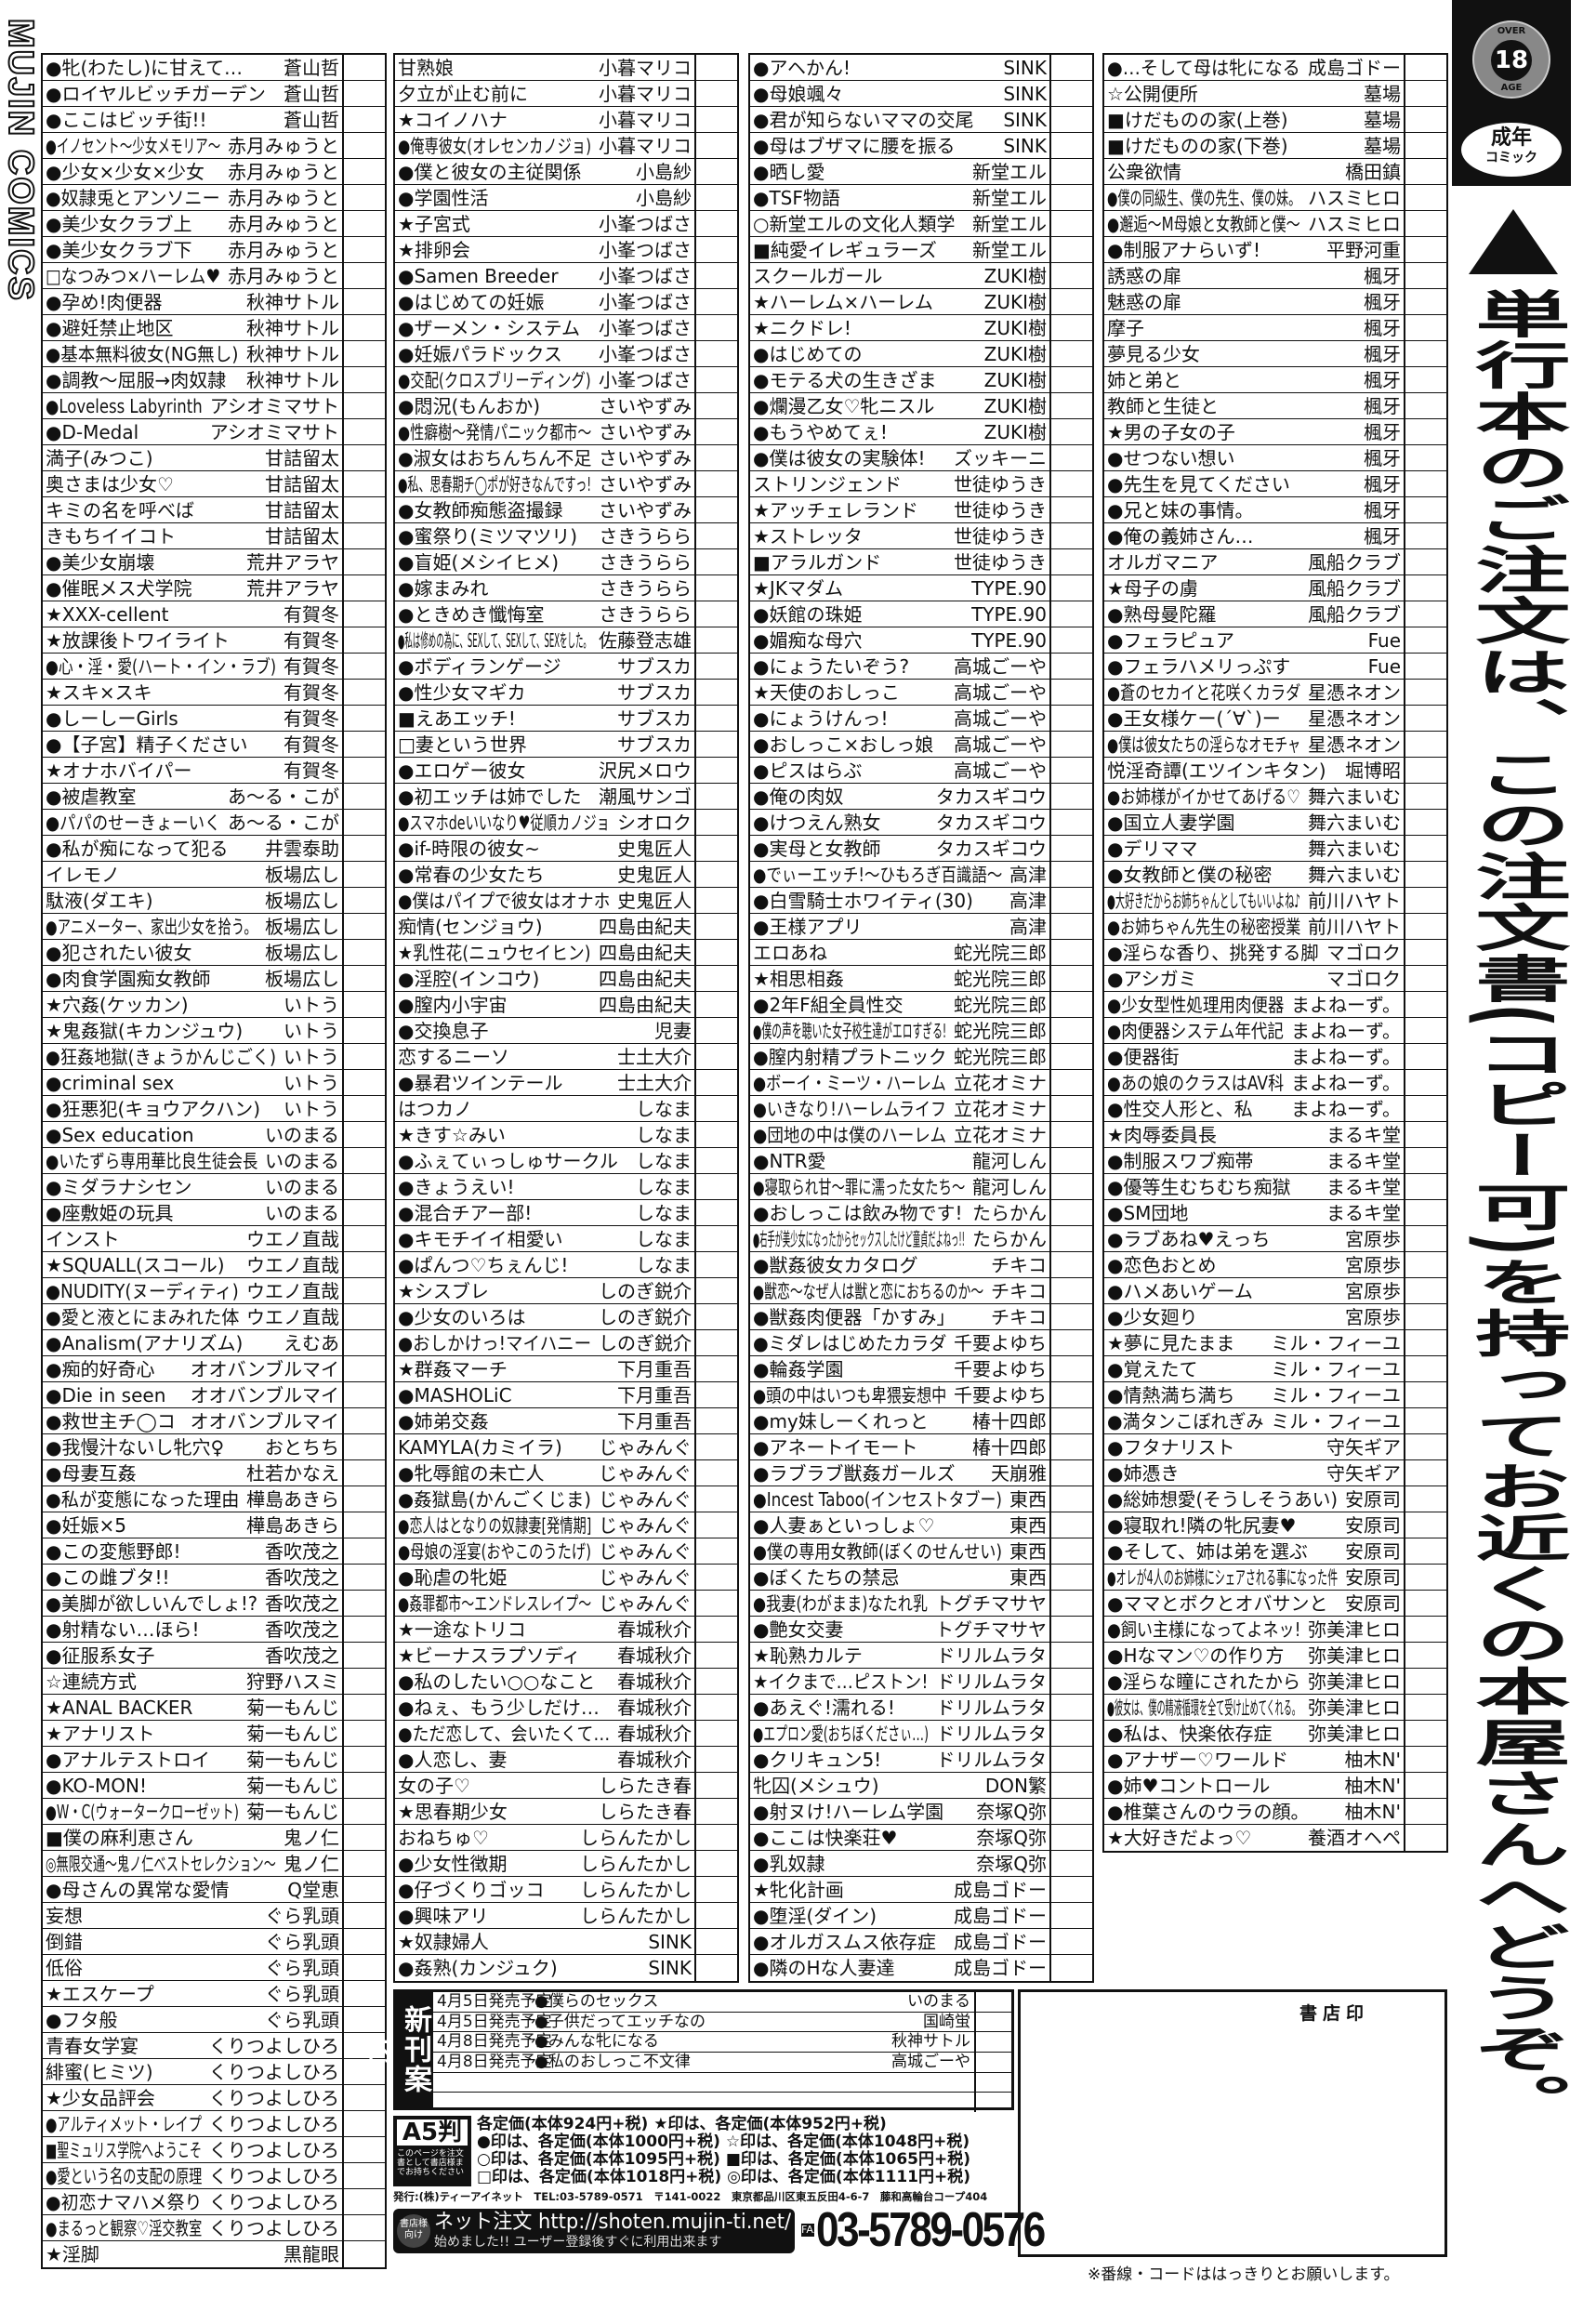  Describe the element at coordinates (613, 2222) in the screenshot. I see `net-order-url: ネット注文 http://shoten.mujin-ti.net/` at that location.